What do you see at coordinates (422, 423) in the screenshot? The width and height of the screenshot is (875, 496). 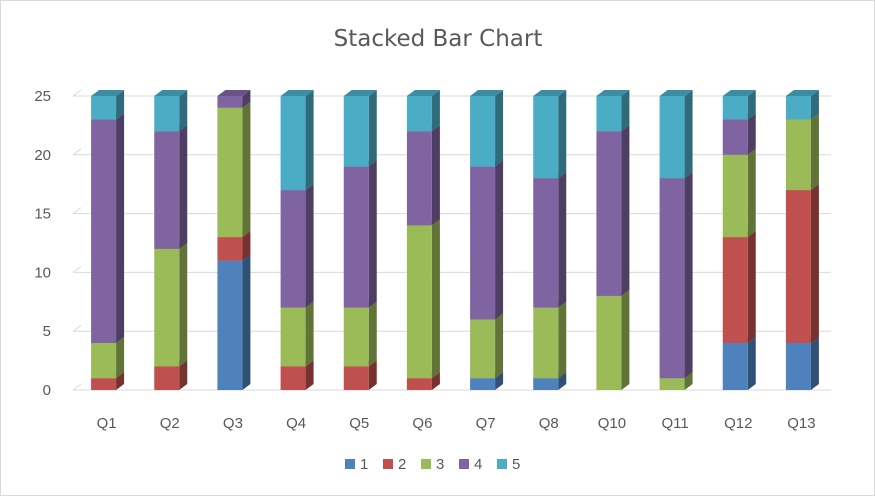 I see `x-tick-label: Q6` at bounding box center [422, 423].